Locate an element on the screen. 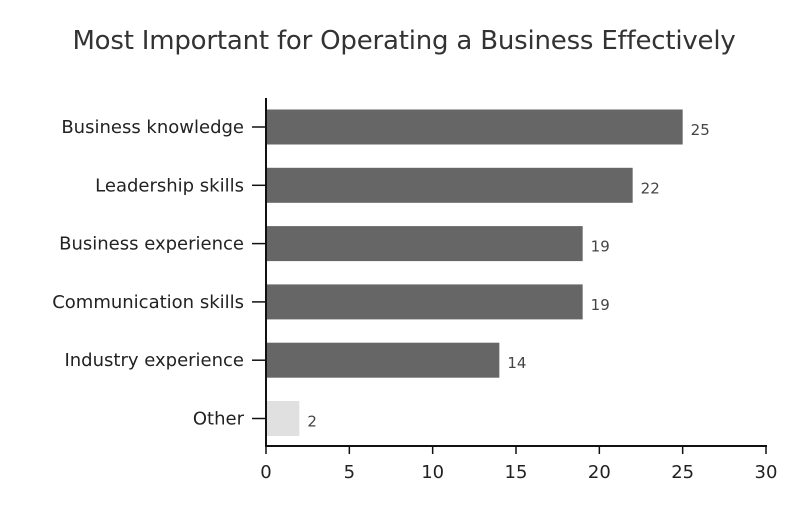  data-label-5: 2 is located at coordinates (312, 422).